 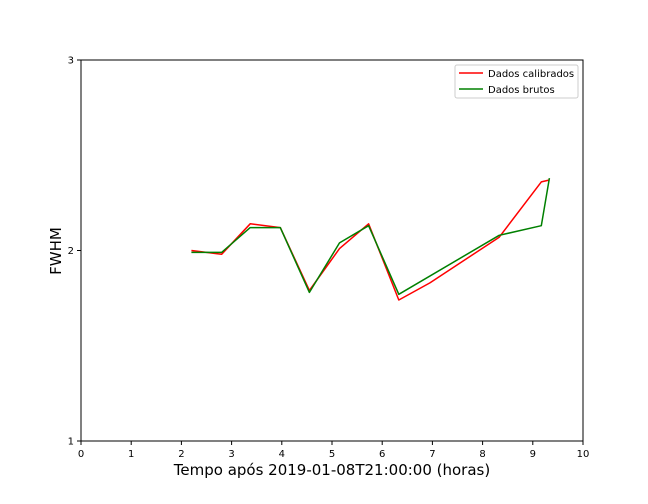 What do you see at coordinates (231, 454) in the screenshot?
I see `x-tick-label: 3` at bounding box center [231, 454].